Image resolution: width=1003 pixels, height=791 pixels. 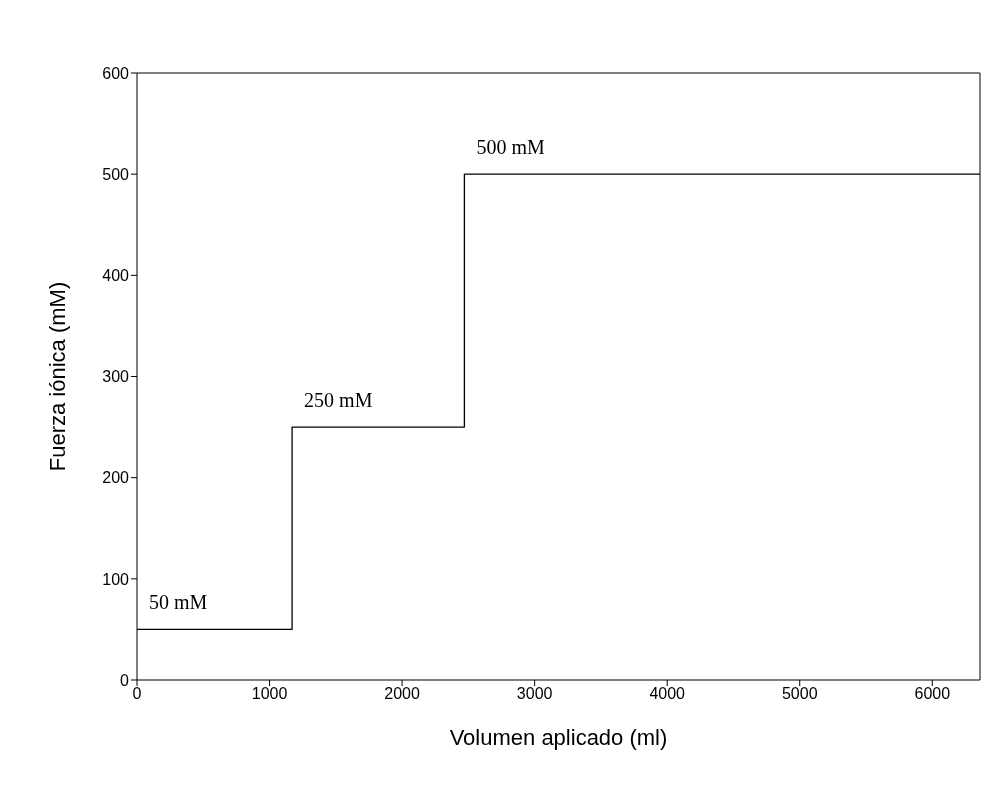 I want to click on annotation: 250 mM, so click(x=338, y=399).